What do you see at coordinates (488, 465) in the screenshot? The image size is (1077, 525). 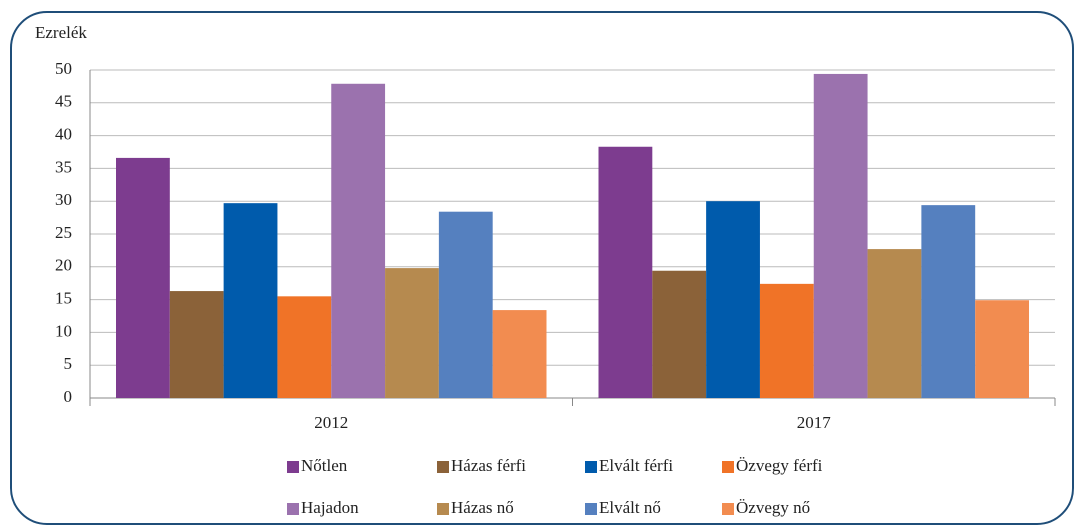 I see `legend-label: Házas férfi` at bounding box center [488, 465].